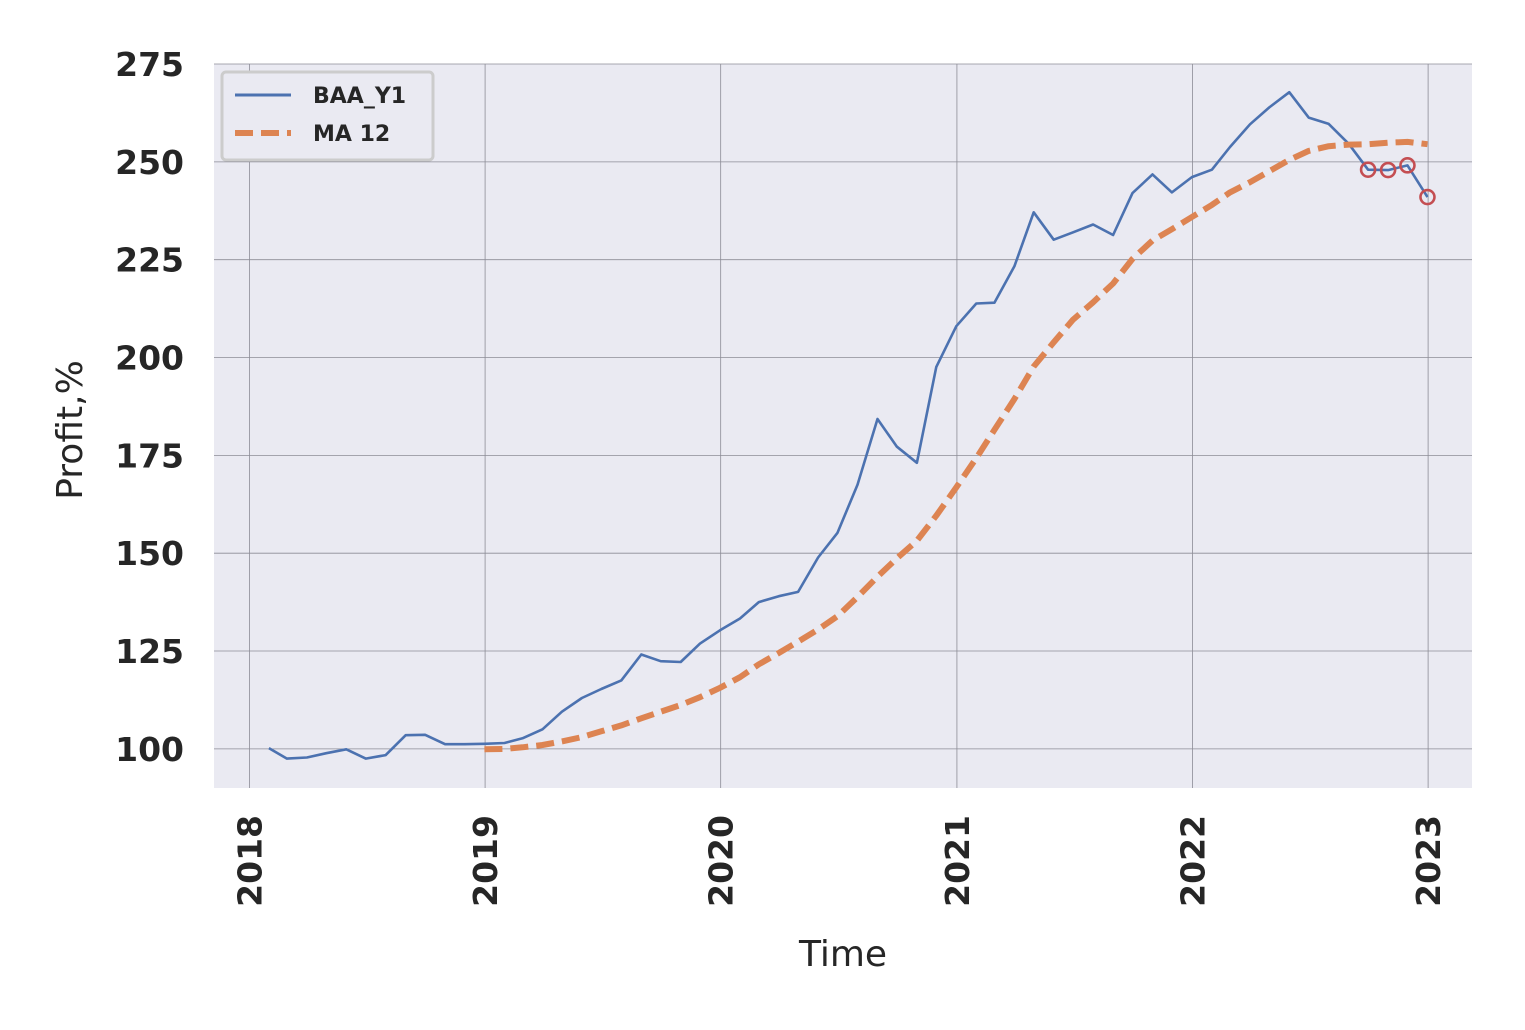 Image resolution: width=1525 pixels, height=1030 pixels. I want to click on x-axis-label: Time, so click(842, 954).